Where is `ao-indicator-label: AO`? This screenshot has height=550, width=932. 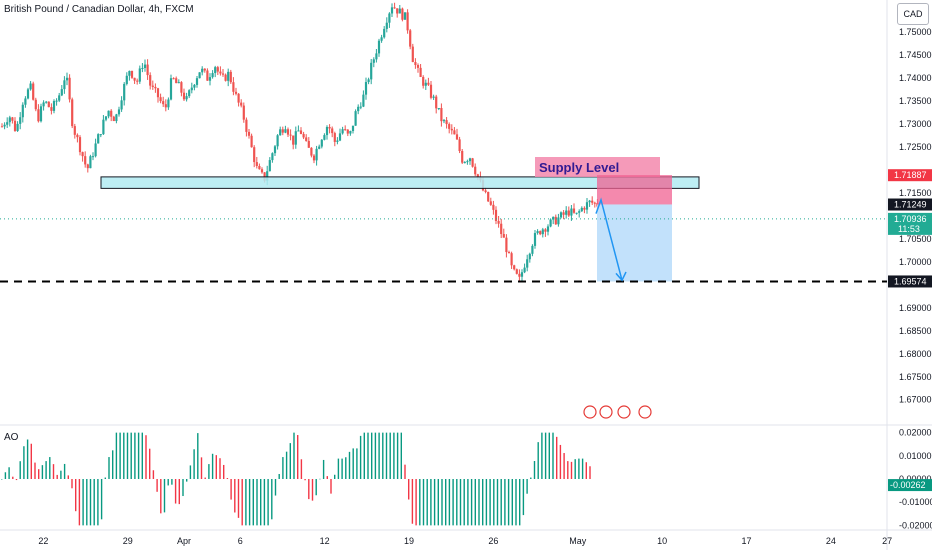 ao-indicator-label: AO is located at coordinates (11, 437).